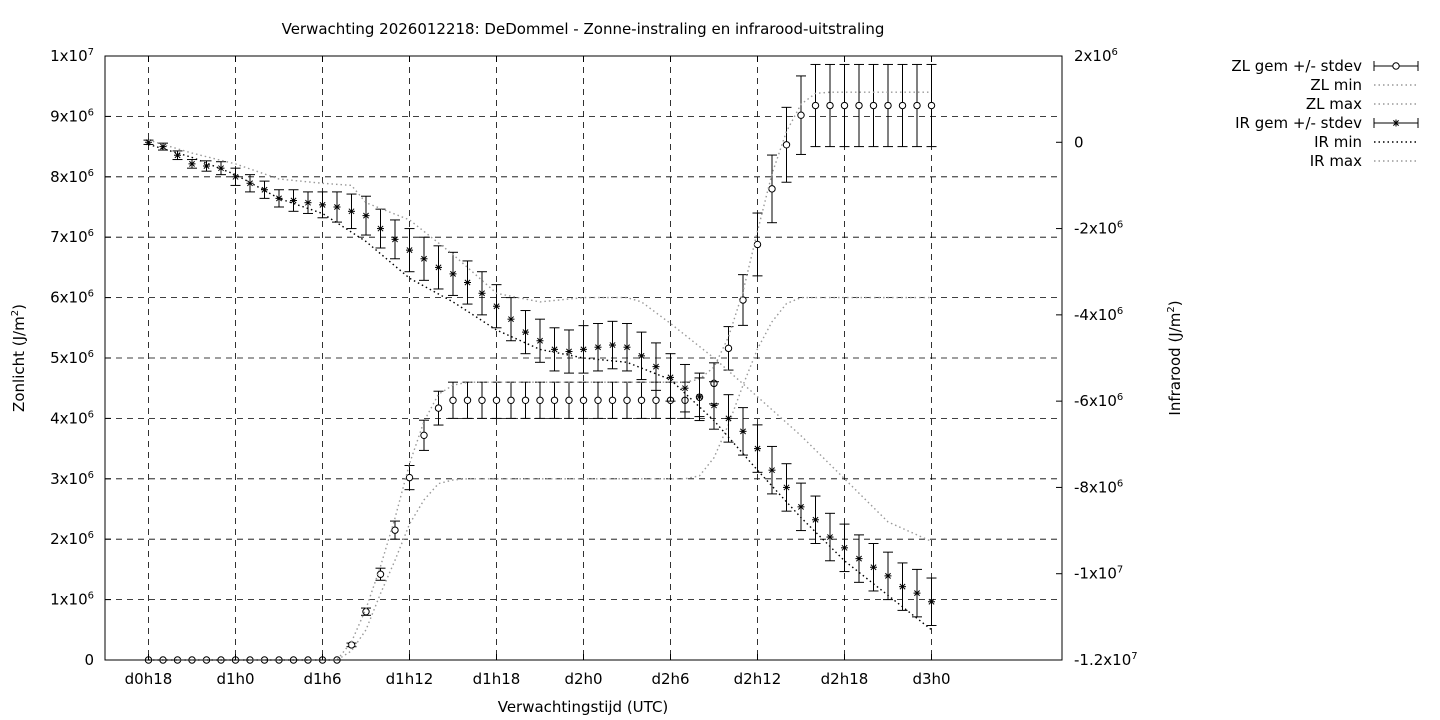 The image size is (1440, 720). Describe the element at coordinates (19, 307) in the screenshot. I see `y-axis-left-label-tail: )` at that location.